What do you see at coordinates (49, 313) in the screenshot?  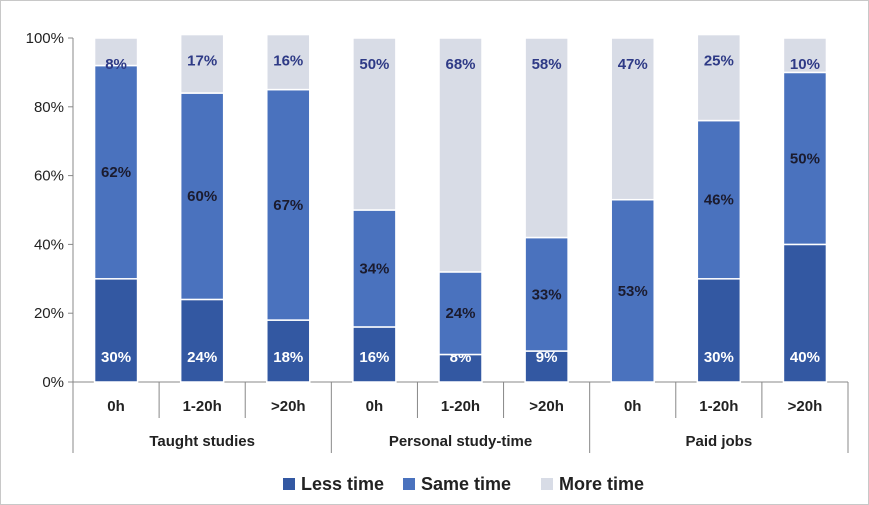 I see `y-tick-label: 20%` at bounding box center [49, 313].